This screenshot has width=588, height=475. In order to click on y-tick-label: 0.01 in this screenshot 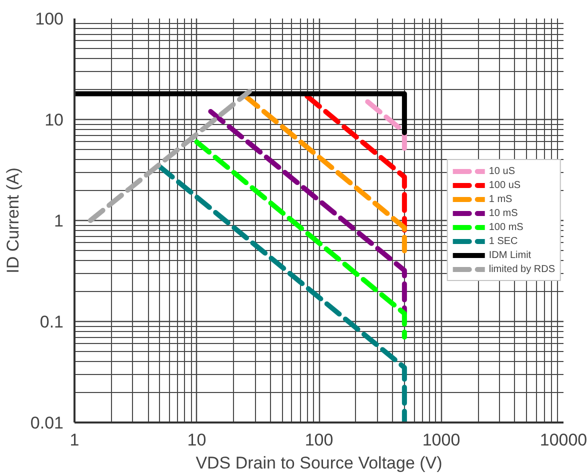, I will do `click(47, 423)`.